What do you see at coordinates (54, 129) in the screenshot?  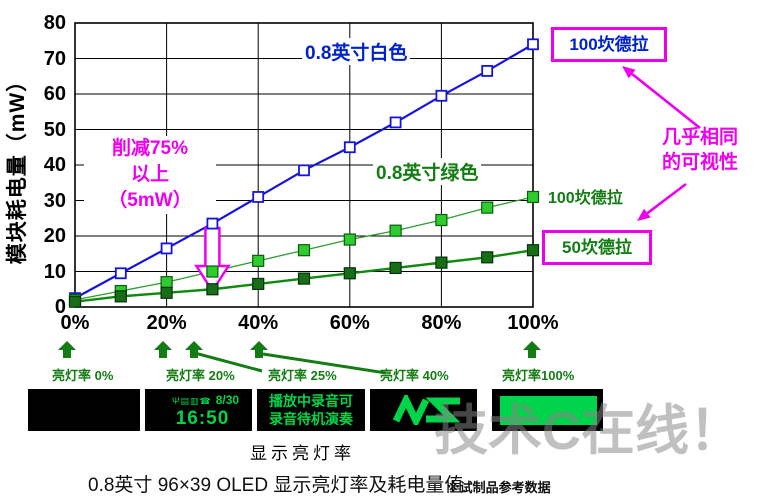 I see `y-tick-label: 50` at bounding box center [54, 129].